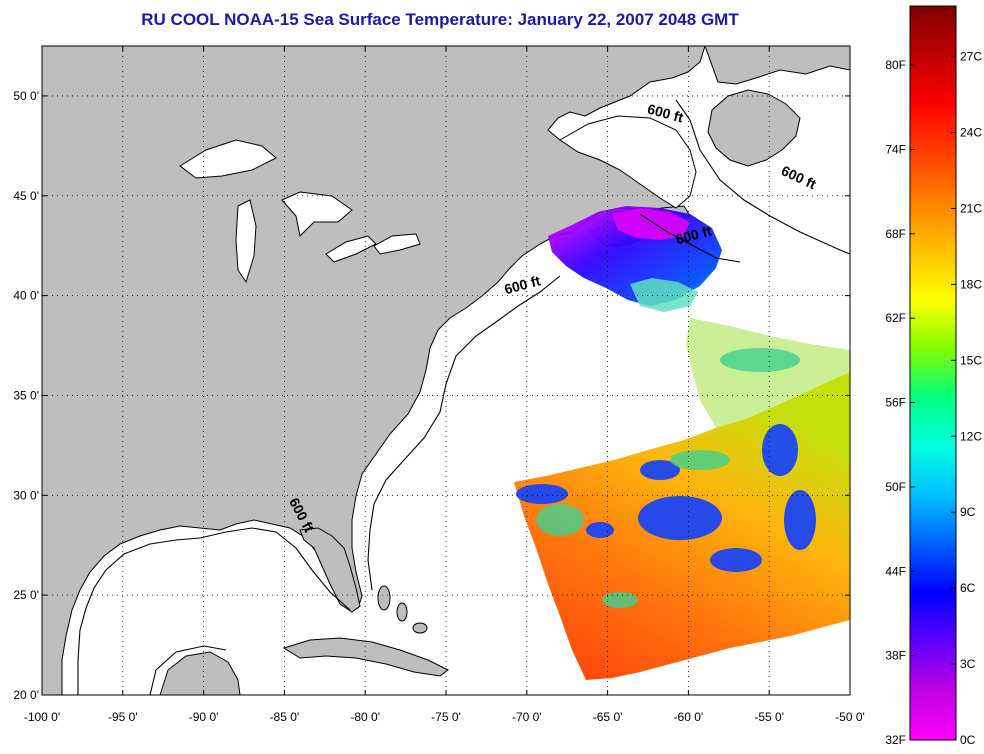  I want to click on sst-green-patches, so click(668, 478).